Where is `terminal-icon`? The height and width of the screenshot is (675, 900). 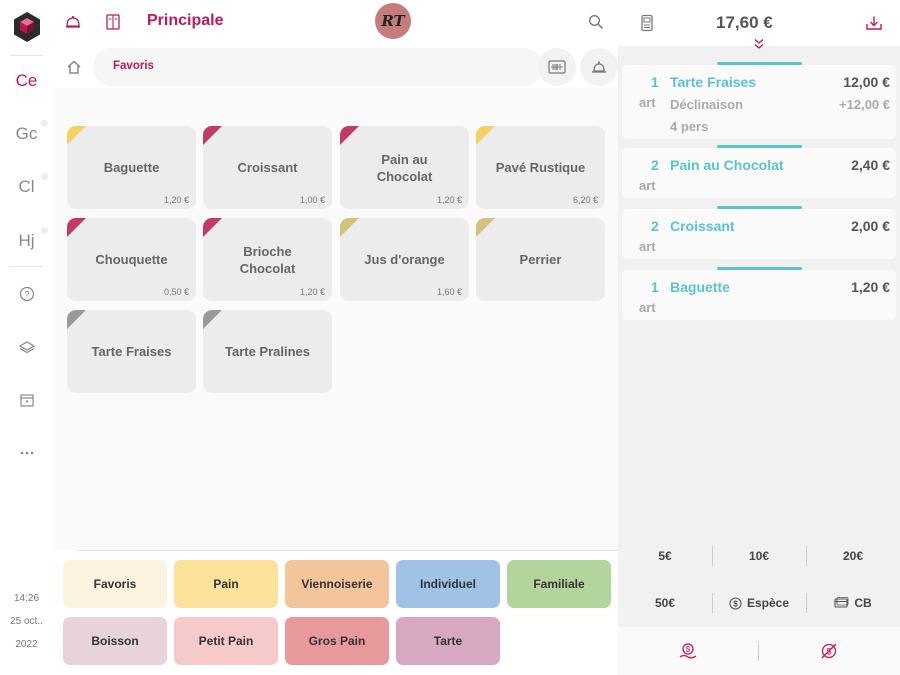
terminal-icon is located at coordinates (647, 23).